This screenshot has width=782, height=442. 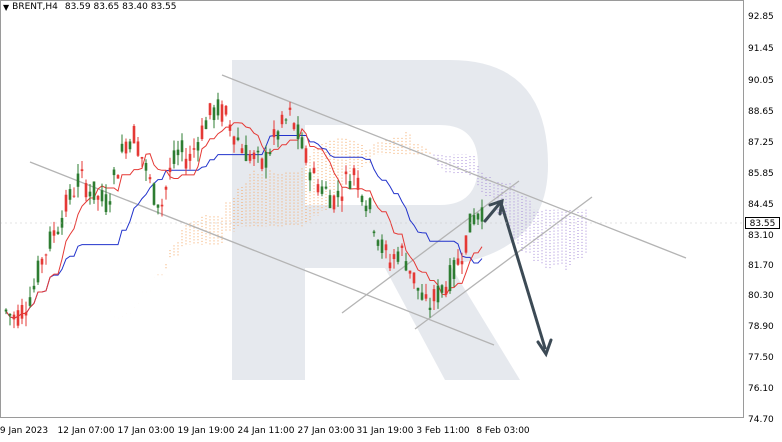 What do you see at coordinates (761, 205) in the screenshot?
I see `price-label: 84.45` at bounding box center [761, 205].